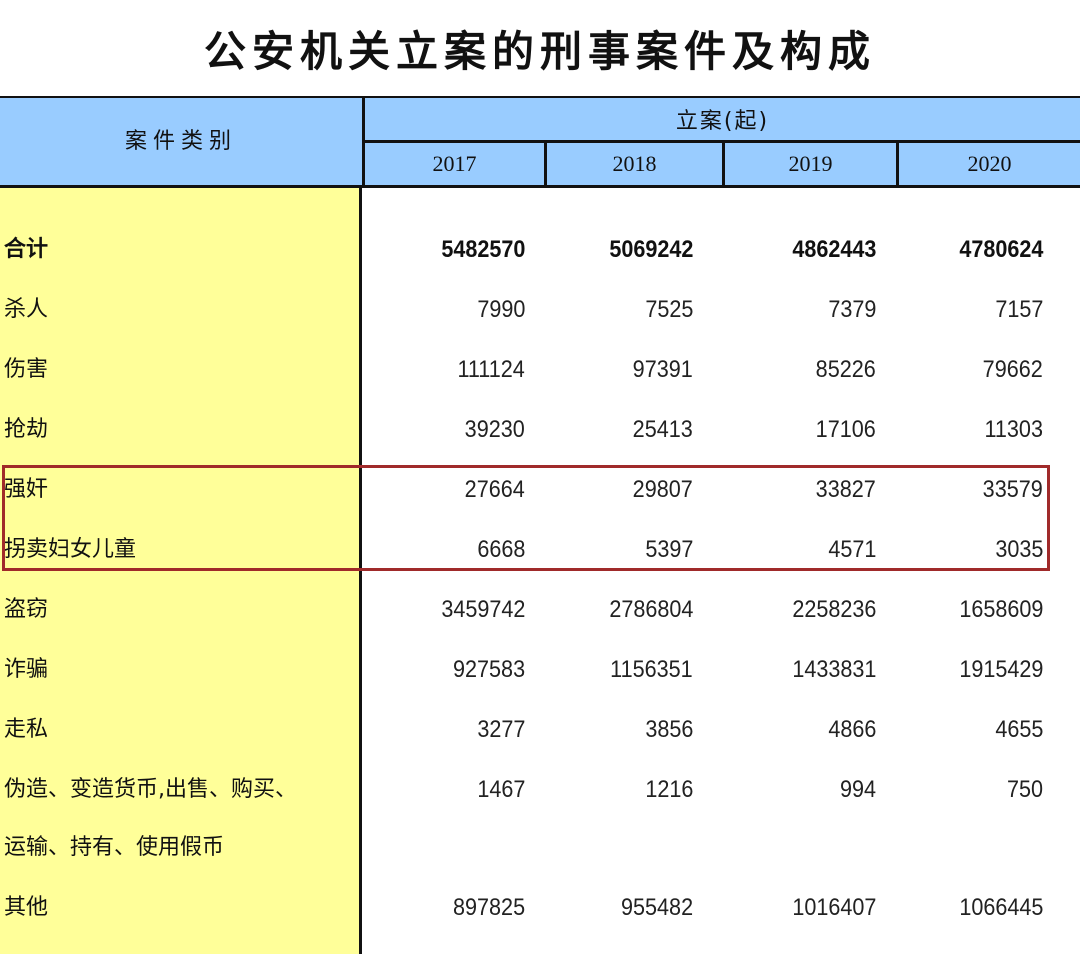 The width and height of the screenshot is (1080, 954). What do you see at coordinates (833, 609) in the screenshot?
I see `value-cell-2019: 2258236` at bounding box center [833, 609].